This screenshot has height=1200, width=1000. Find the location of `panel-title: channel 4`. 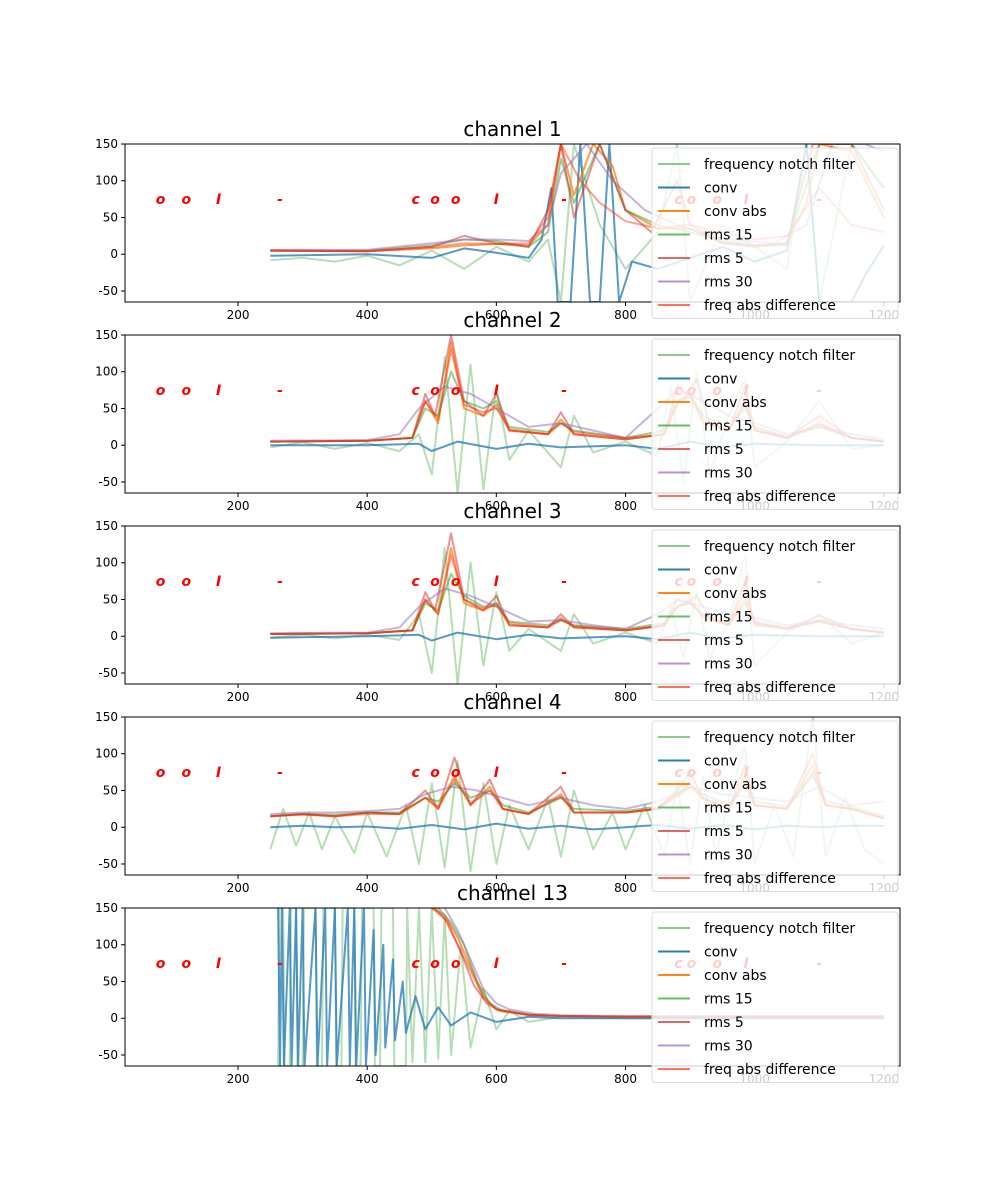

panel-title: channel 4 is located at coordinates (512, 702).